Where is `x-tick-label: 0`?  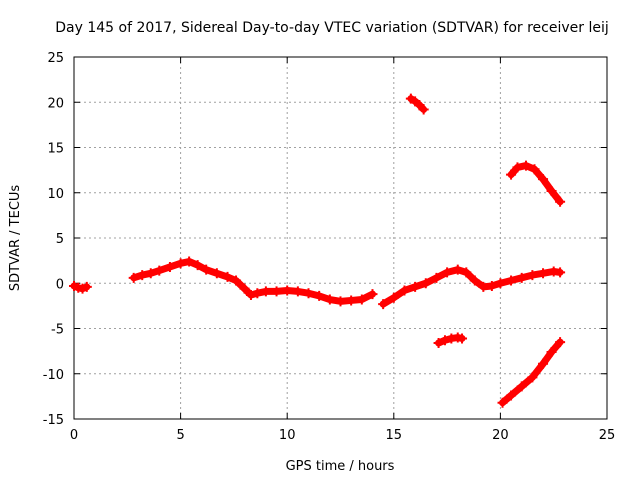 x-tick-label: 0 is located at coordinates (74, 435).